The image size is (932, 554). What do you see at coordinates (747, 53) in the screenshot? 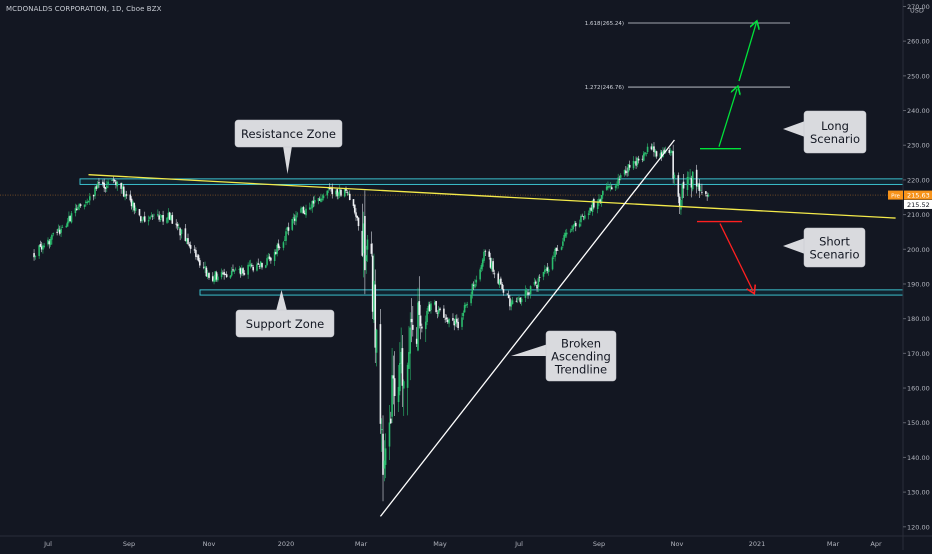
I see `long-arrow-second` at bounding box center [747, 53].